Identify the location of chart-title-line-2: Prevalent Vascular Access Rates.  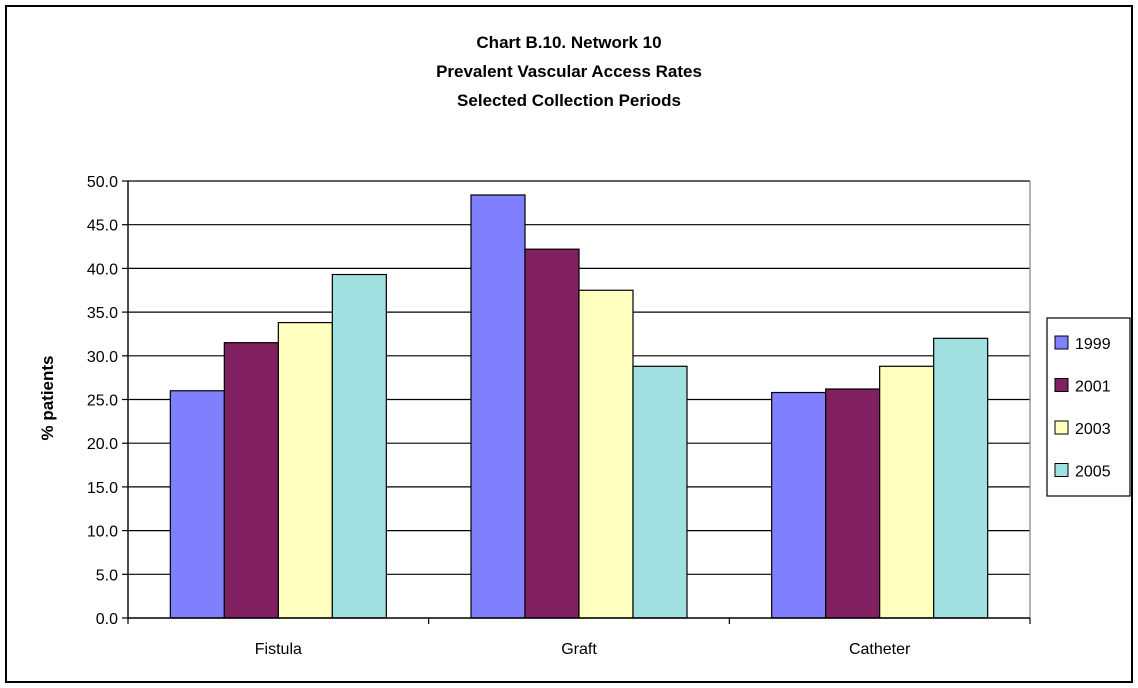
(569, 71).